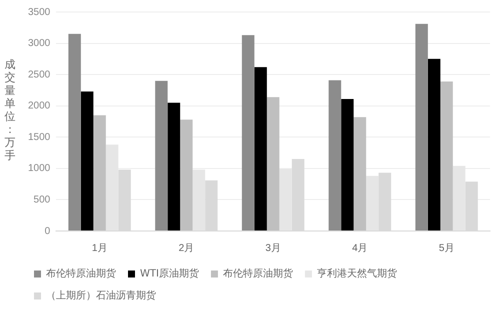 The height and width of the screenshot is (311, 500). What do you see at coordinates (100, 248) in the screenshot?
I see `x-tick-label: 1月` at bounding box center [100, 248].